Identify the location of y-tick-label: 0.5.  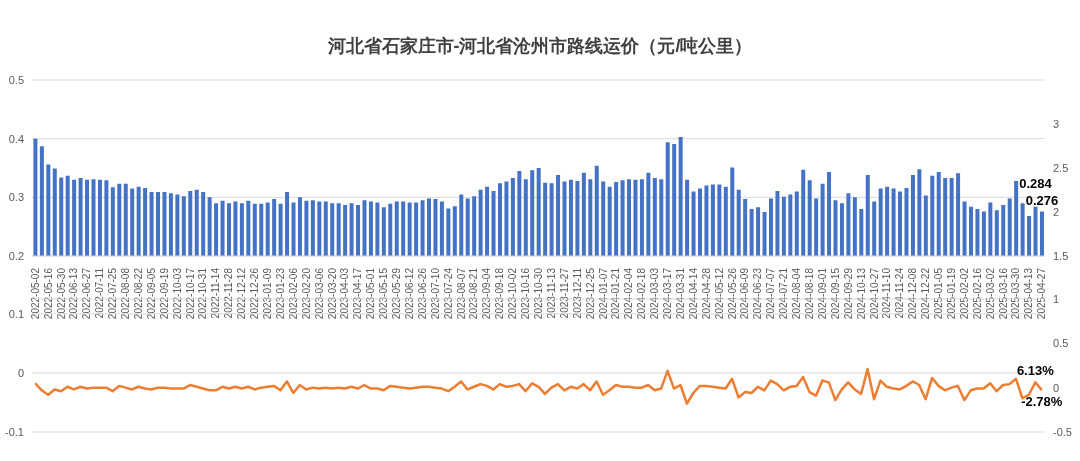
(16, 79).